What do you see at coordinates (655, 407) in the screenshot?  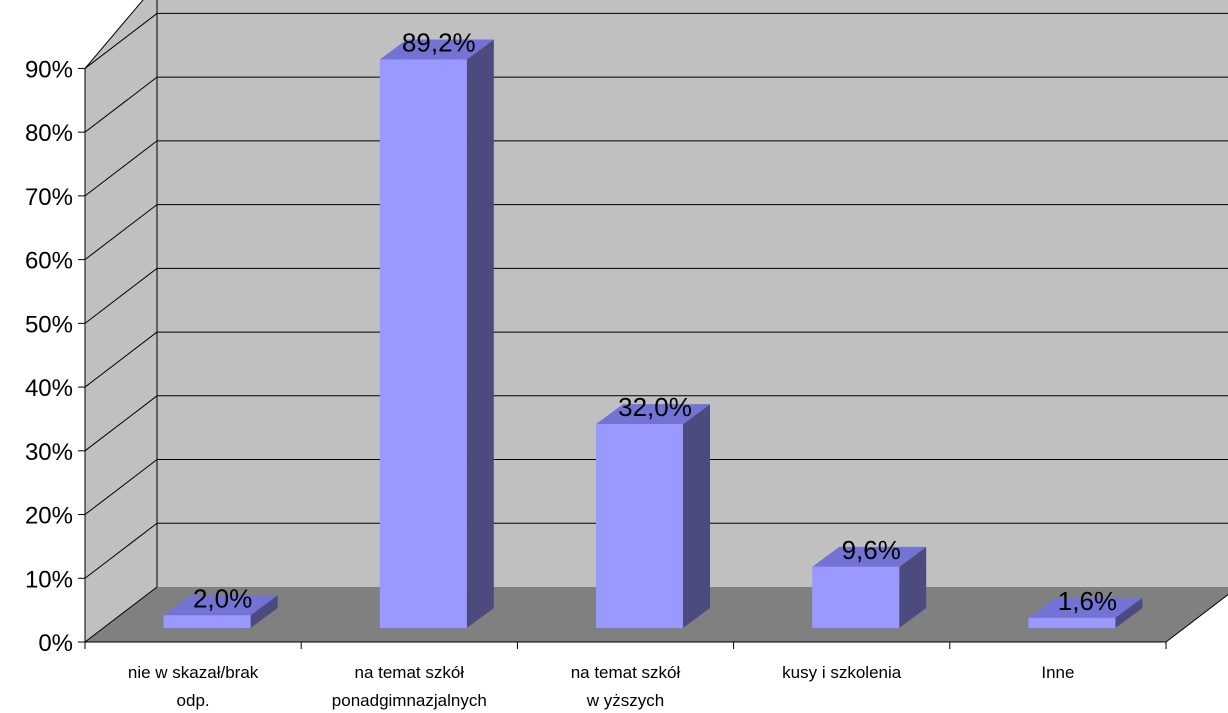 I see `data-label: 32,0%` at bounding box center [655, 407].